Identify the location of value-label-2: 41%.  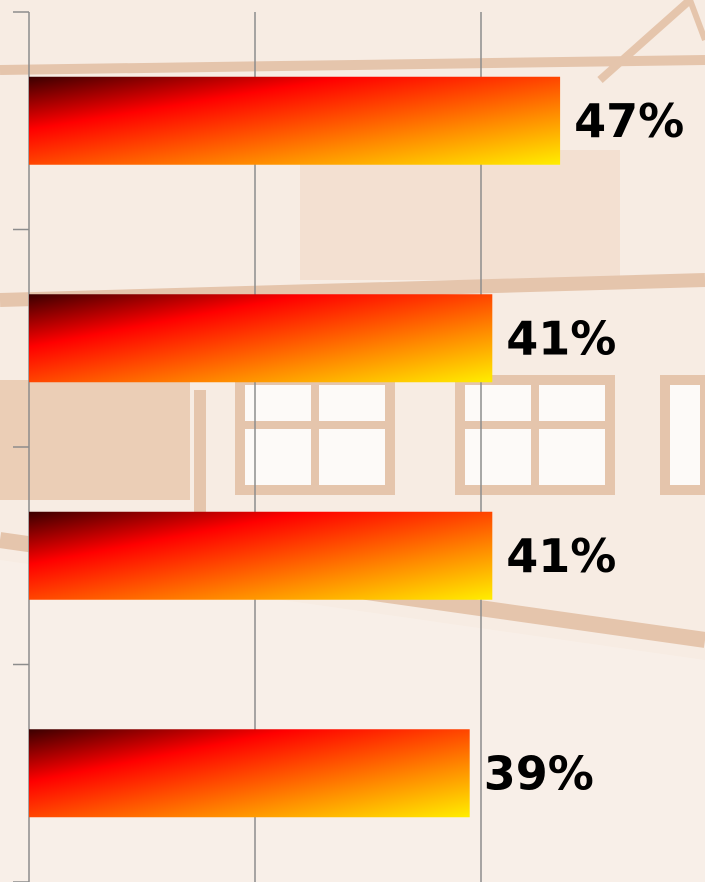
(561, 338).